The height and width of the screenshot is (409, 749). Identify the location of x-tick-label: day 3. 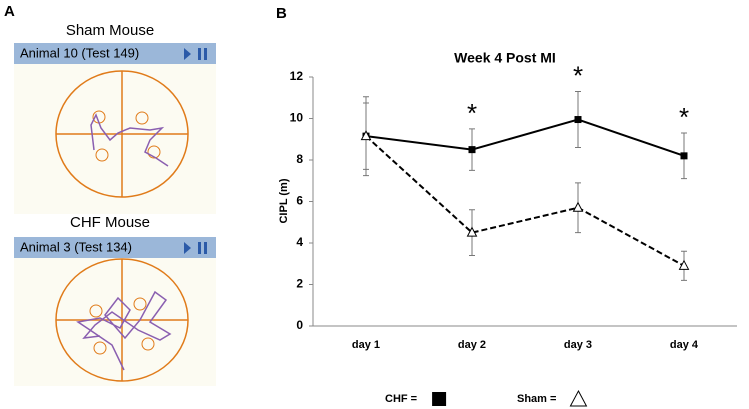
(578, 345).